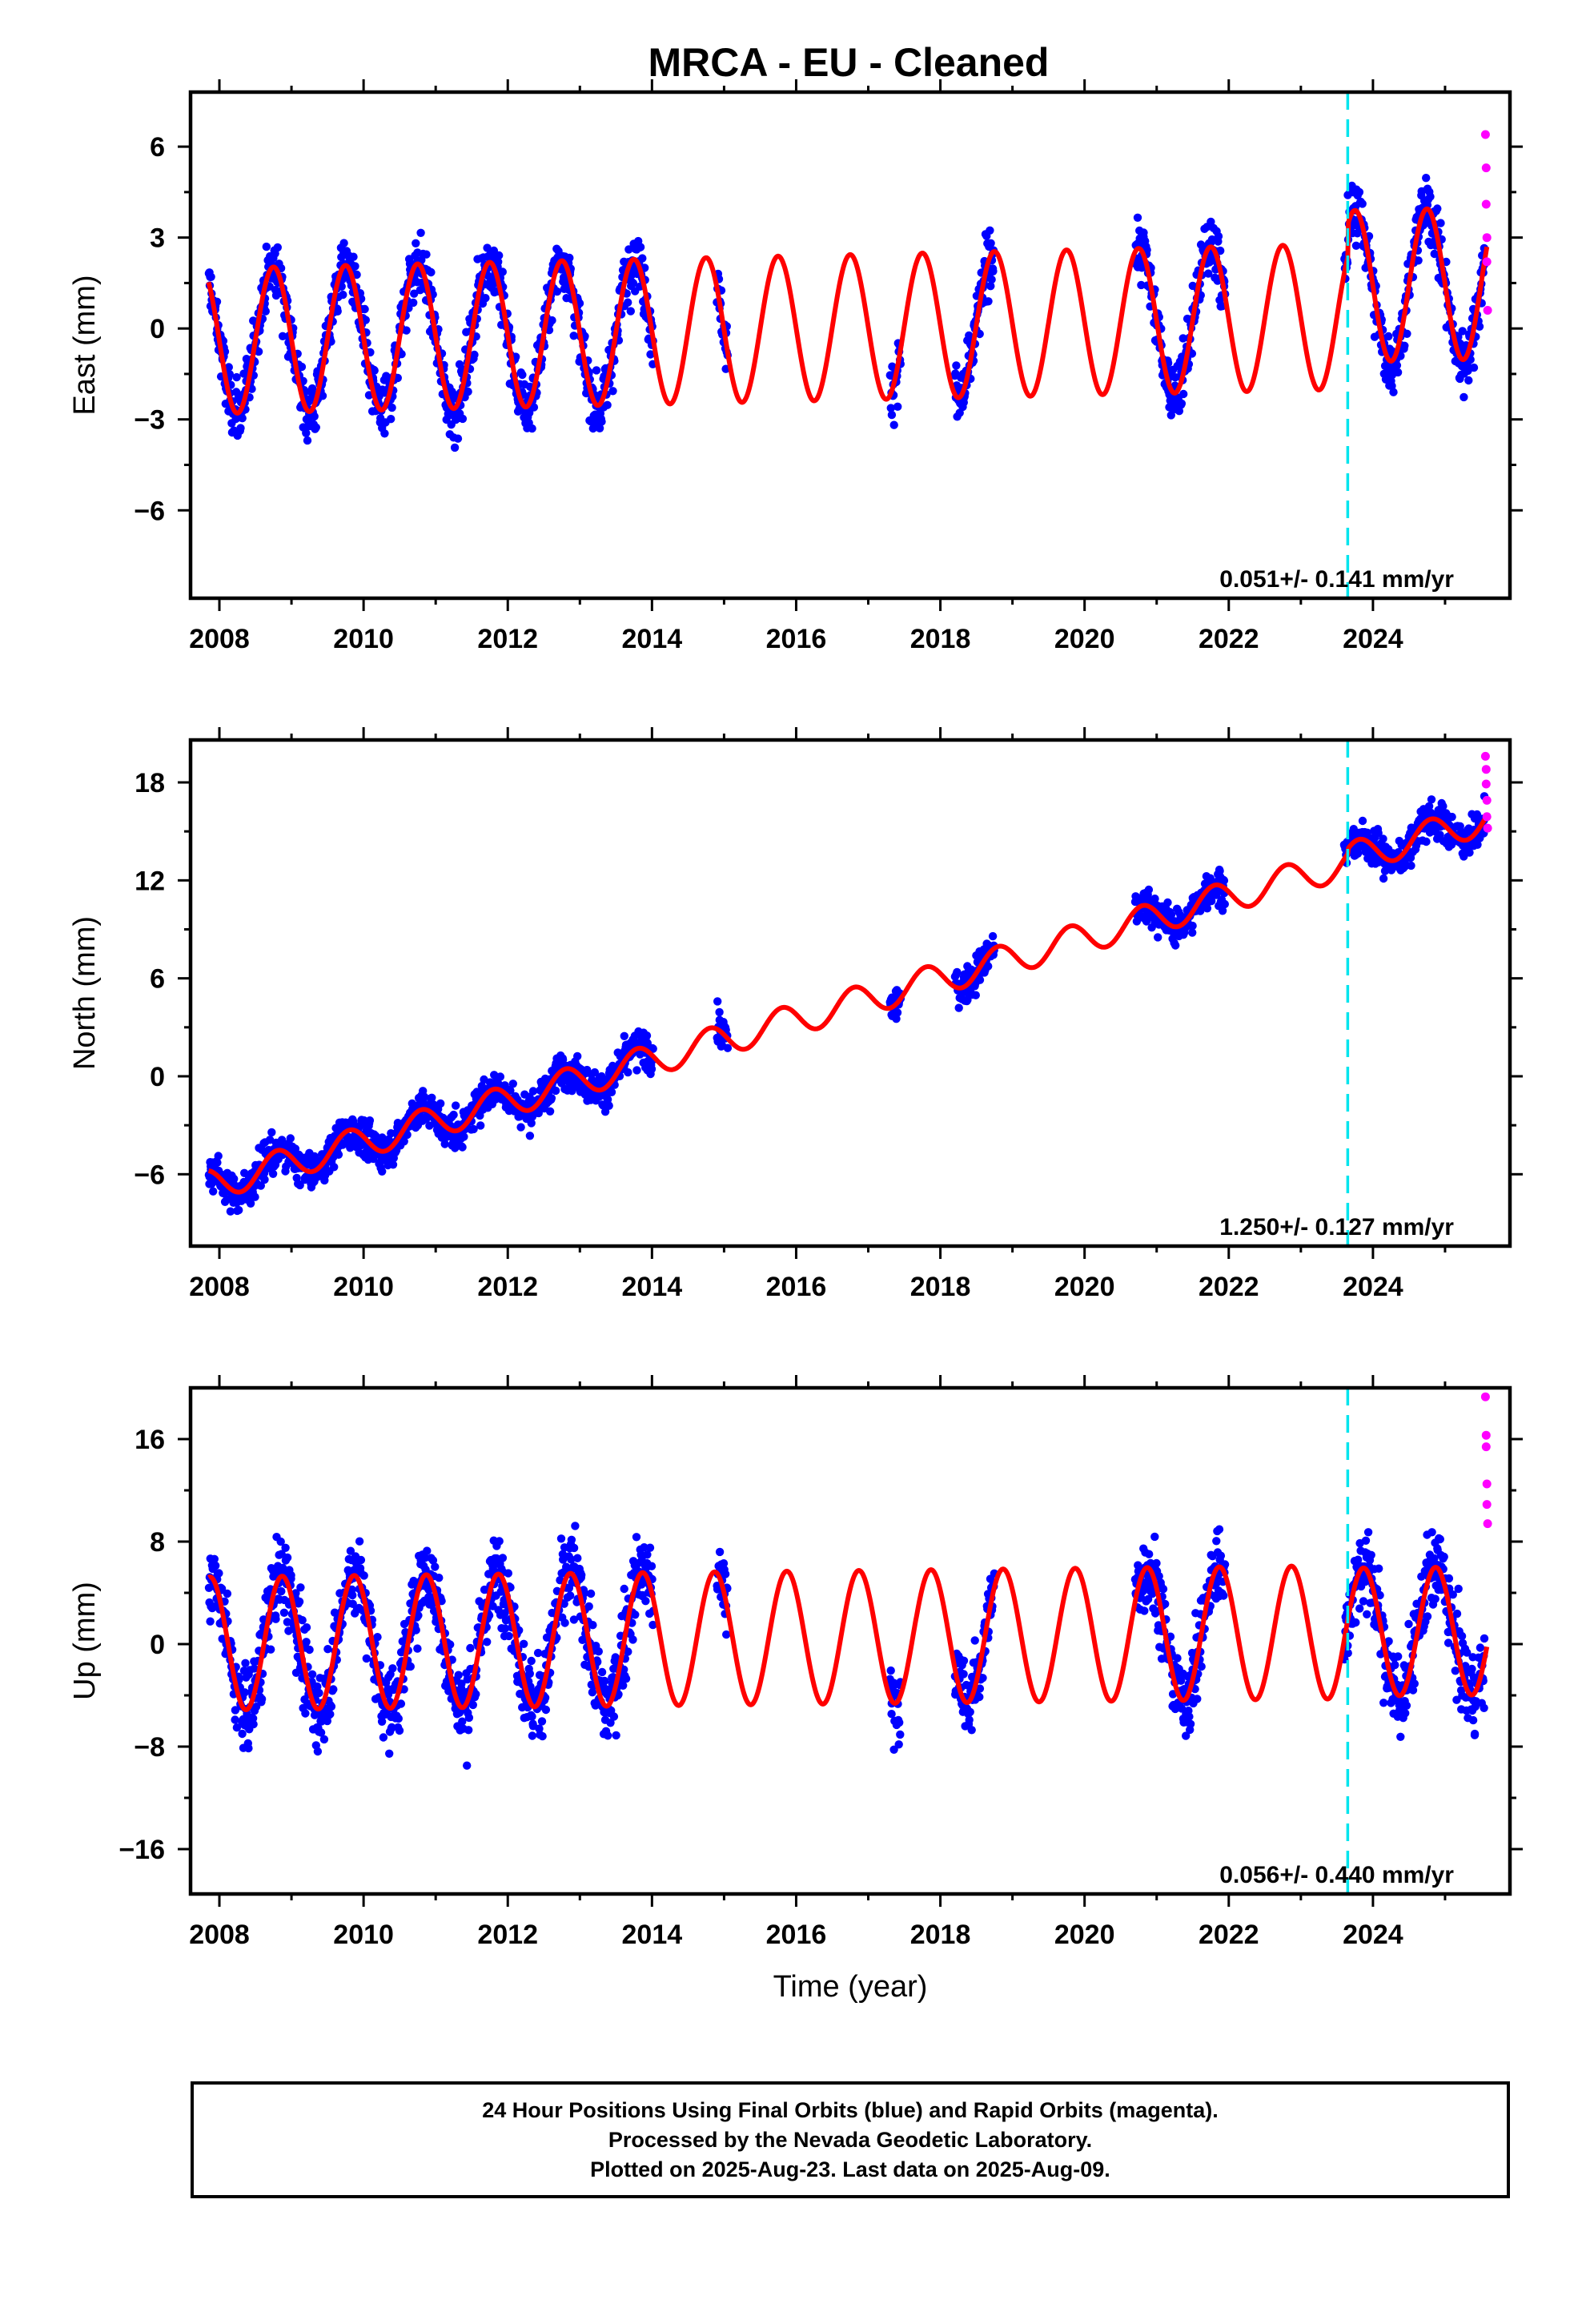 This screenshot has height=2324, width=1582. Describe the element at coordinates (150, 783) in the screenshot. I see `y-tick-label: 18` at that location.